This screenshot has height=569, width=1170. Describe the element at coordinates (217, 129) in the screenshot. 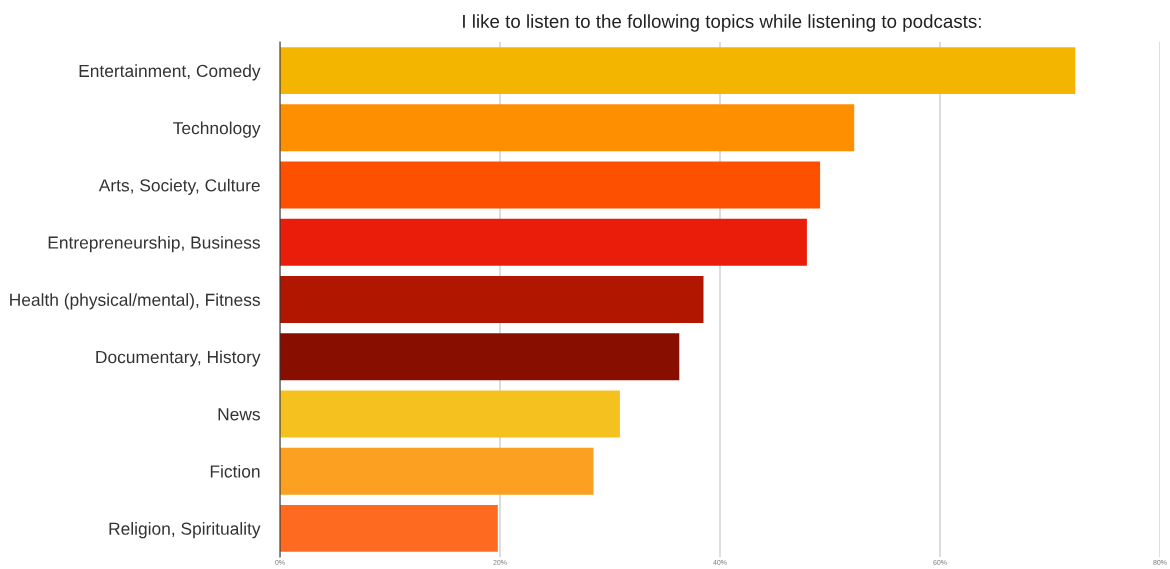

I see `y-tick-label: Technology` at that location.